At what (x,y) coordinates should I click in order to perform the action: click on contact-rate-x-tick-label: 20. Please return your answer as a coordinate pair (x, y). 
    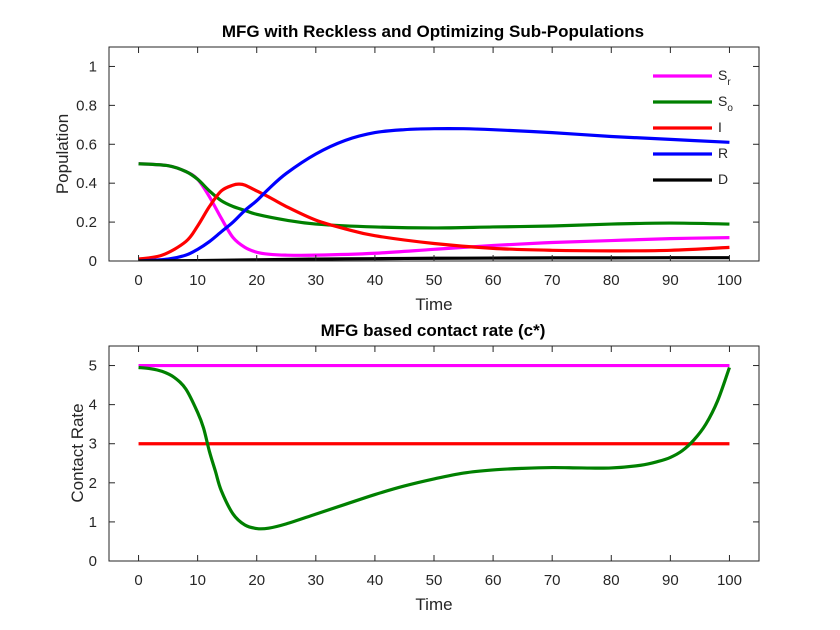
    Looking at the image, I should click on (256, 580).